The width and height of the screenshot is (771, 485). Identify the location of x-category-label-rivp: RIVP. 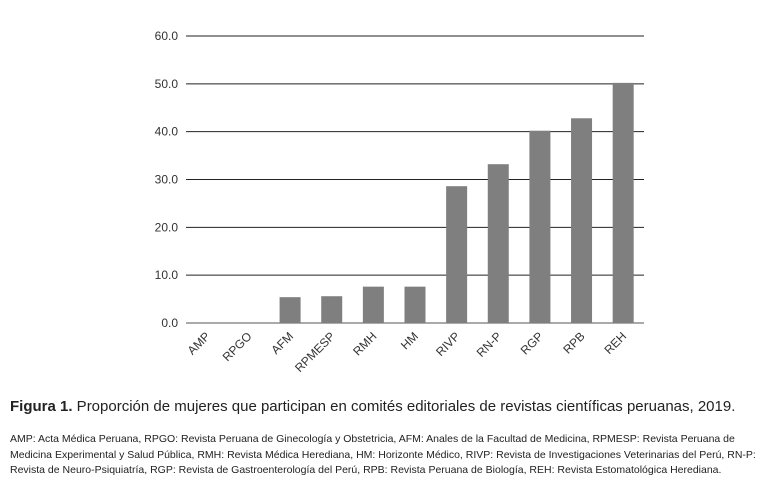
(448, 344).